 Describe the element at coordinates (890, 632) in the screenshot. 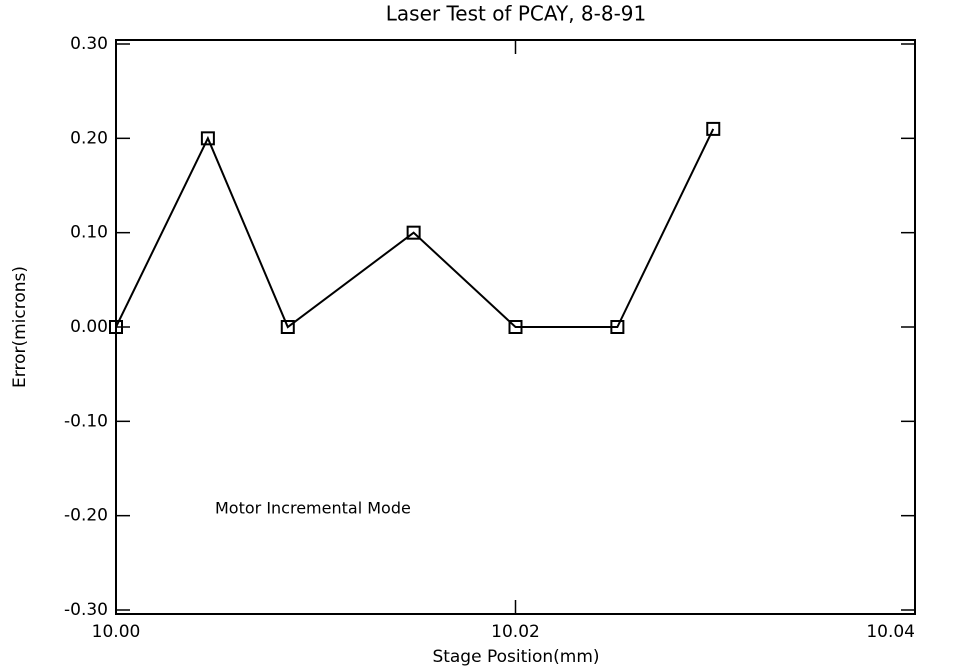

I see `x-tick-label: 10.04` at that location.